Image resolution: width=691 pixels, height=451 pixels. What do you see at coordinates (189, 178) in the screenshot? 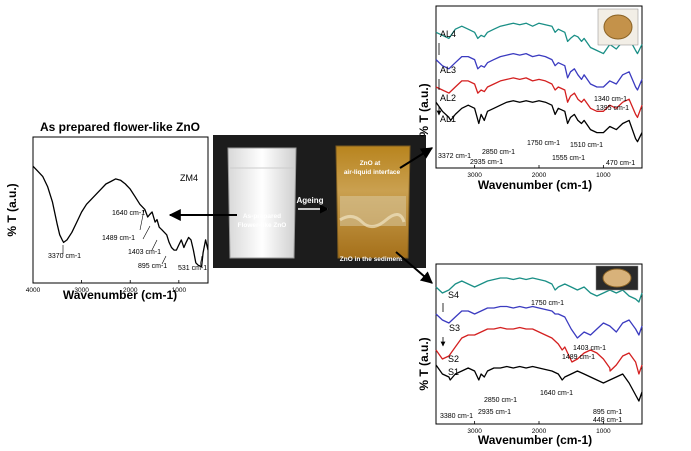
I see `zm4-label: ZM4` at bounding box center [189, 178].